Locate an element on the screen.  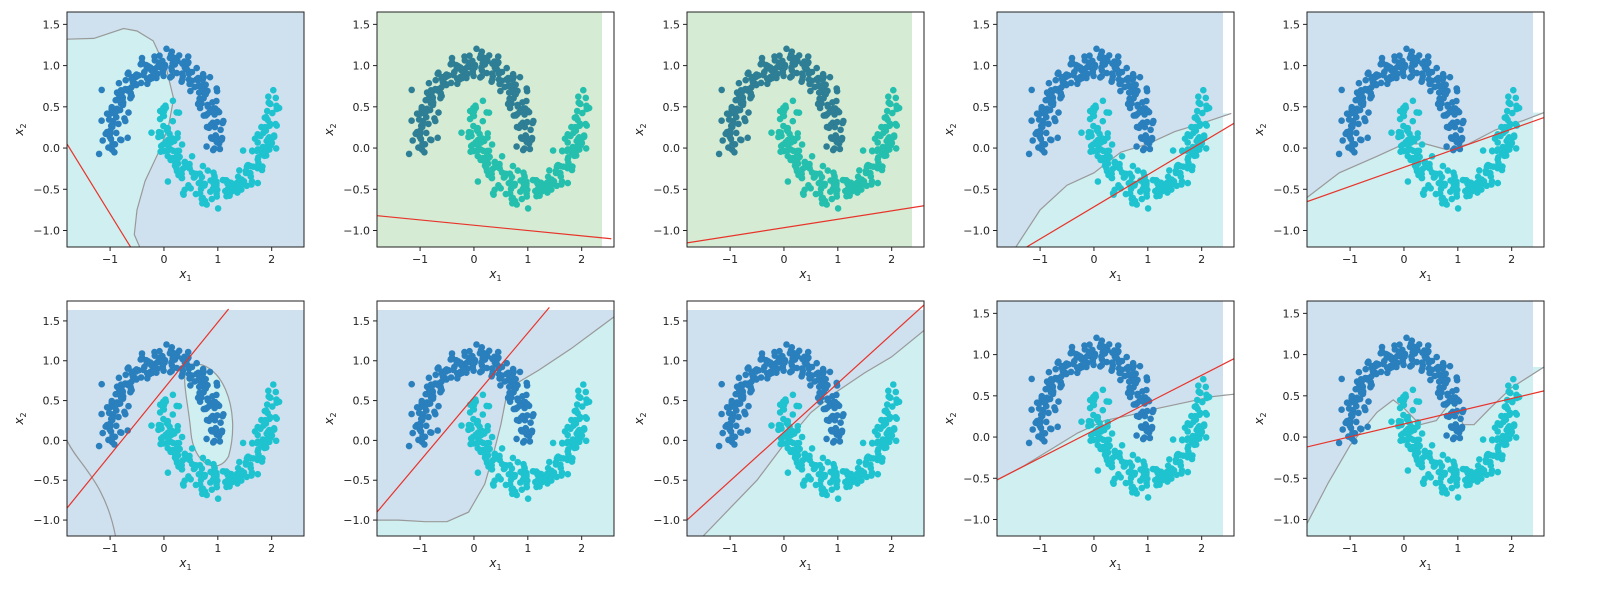
x-tick-label: −1 is located at coordinates (110, 259).